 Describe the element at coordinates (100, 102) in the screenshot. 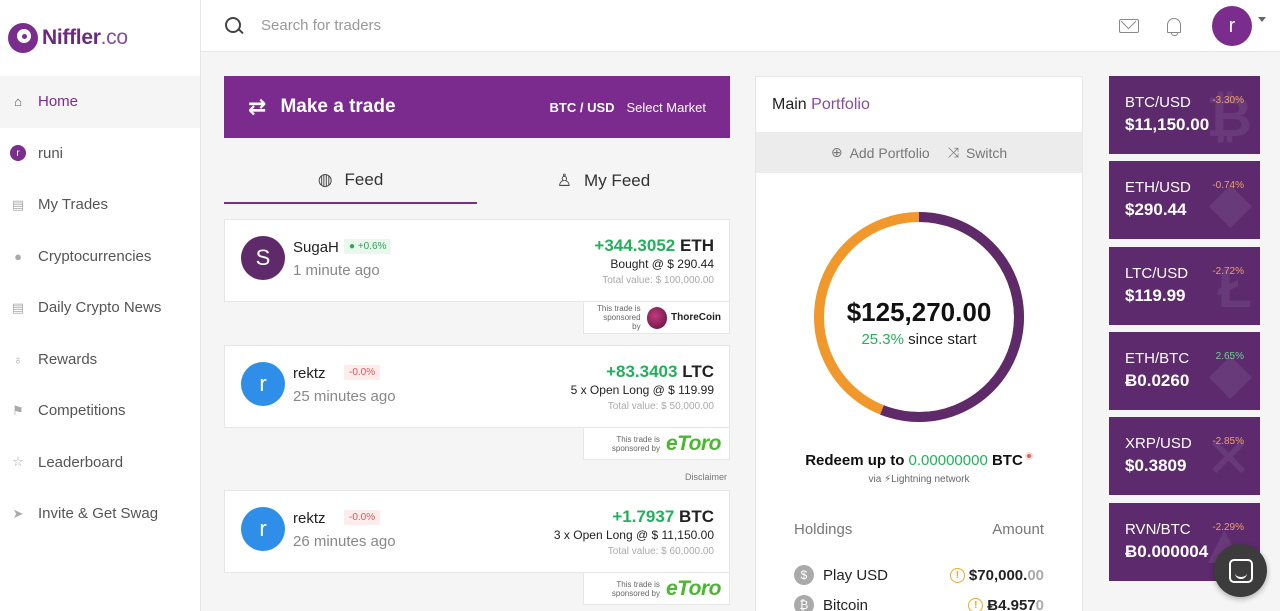

I see `sidebar-item-home: ⌂ Home` at that location.